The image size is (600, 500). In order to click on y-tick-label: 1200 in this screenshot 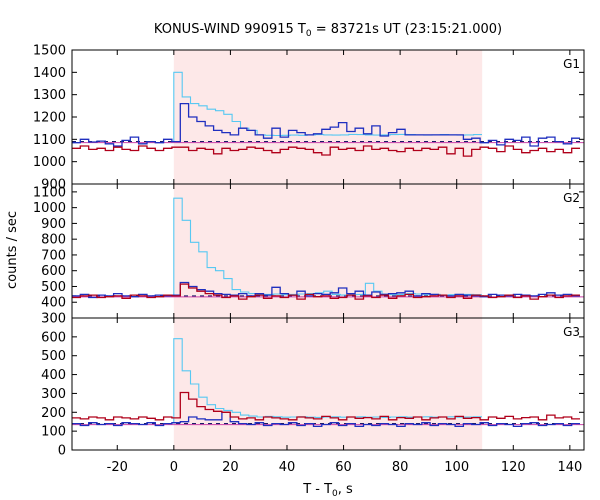, I will do `click(49, 118)`.